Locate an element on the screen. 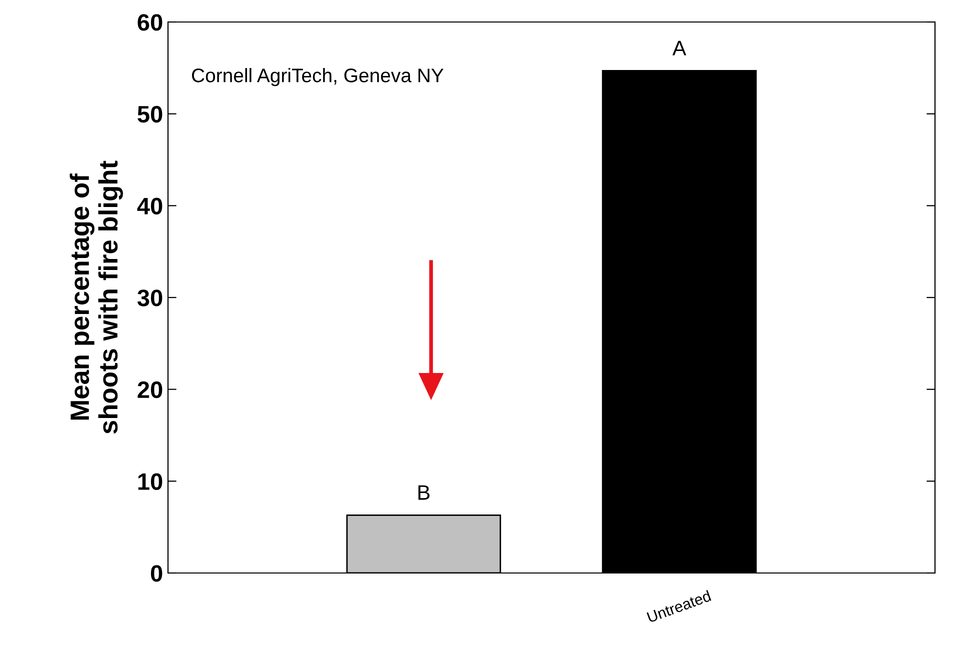 The width and height of the screenshot is (964, 669). y-tick-label: 0 is located at coordinates (156, 573).